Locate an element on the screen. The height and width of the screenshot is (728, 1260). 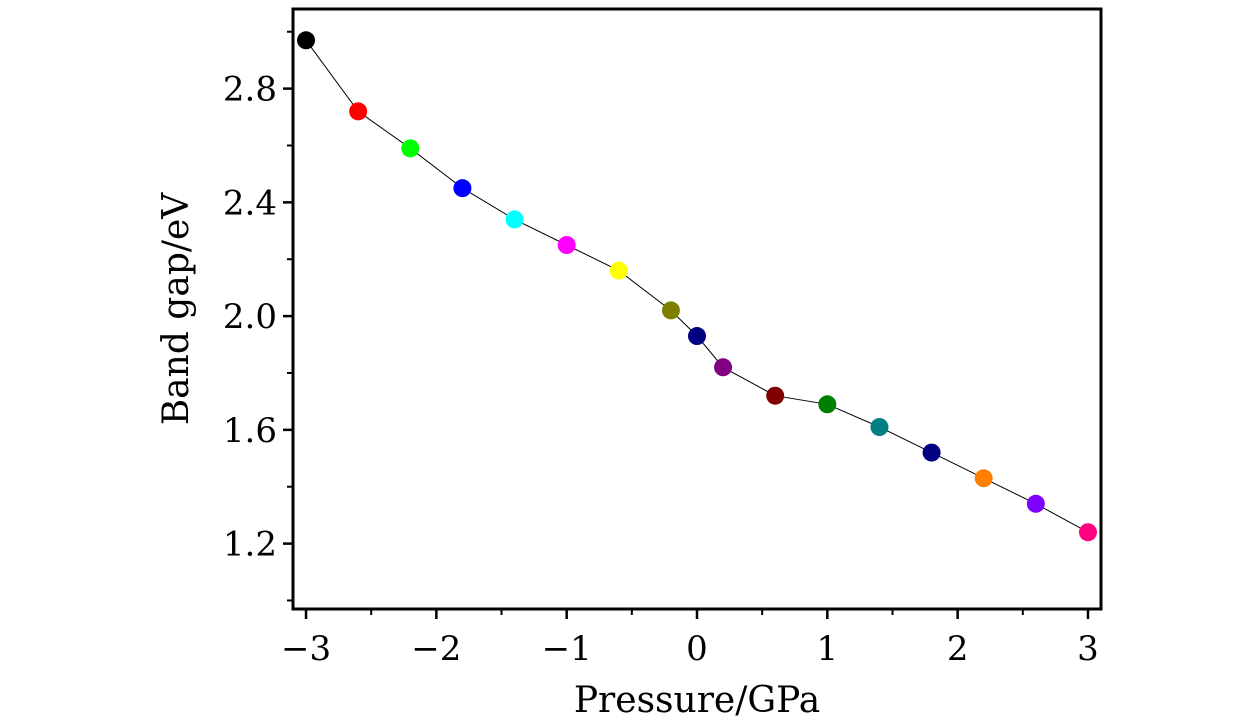
x-tick-label: 1 is located at coordinates (828, 649).